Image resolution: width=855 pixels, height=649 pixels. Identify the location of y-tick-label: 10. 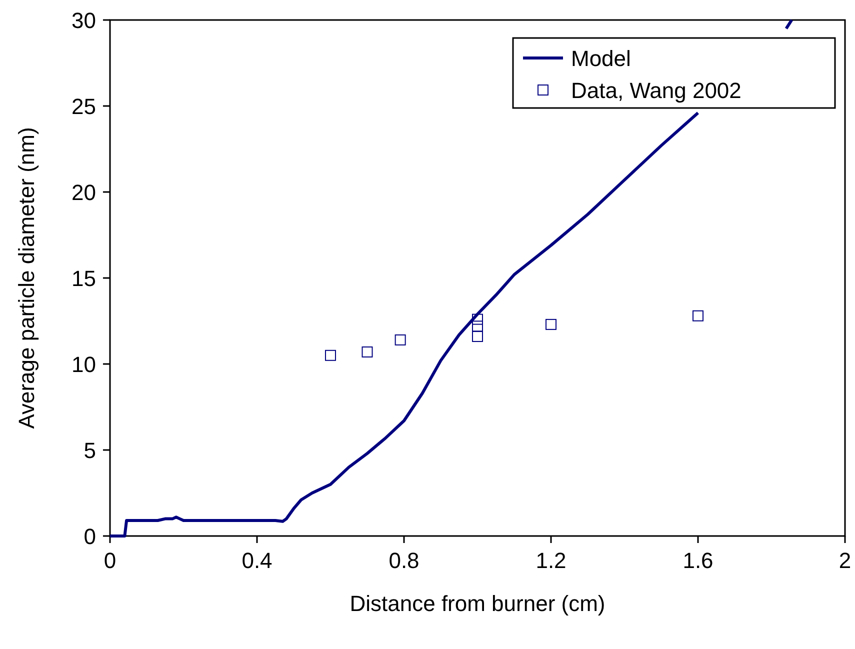
(84, 364).